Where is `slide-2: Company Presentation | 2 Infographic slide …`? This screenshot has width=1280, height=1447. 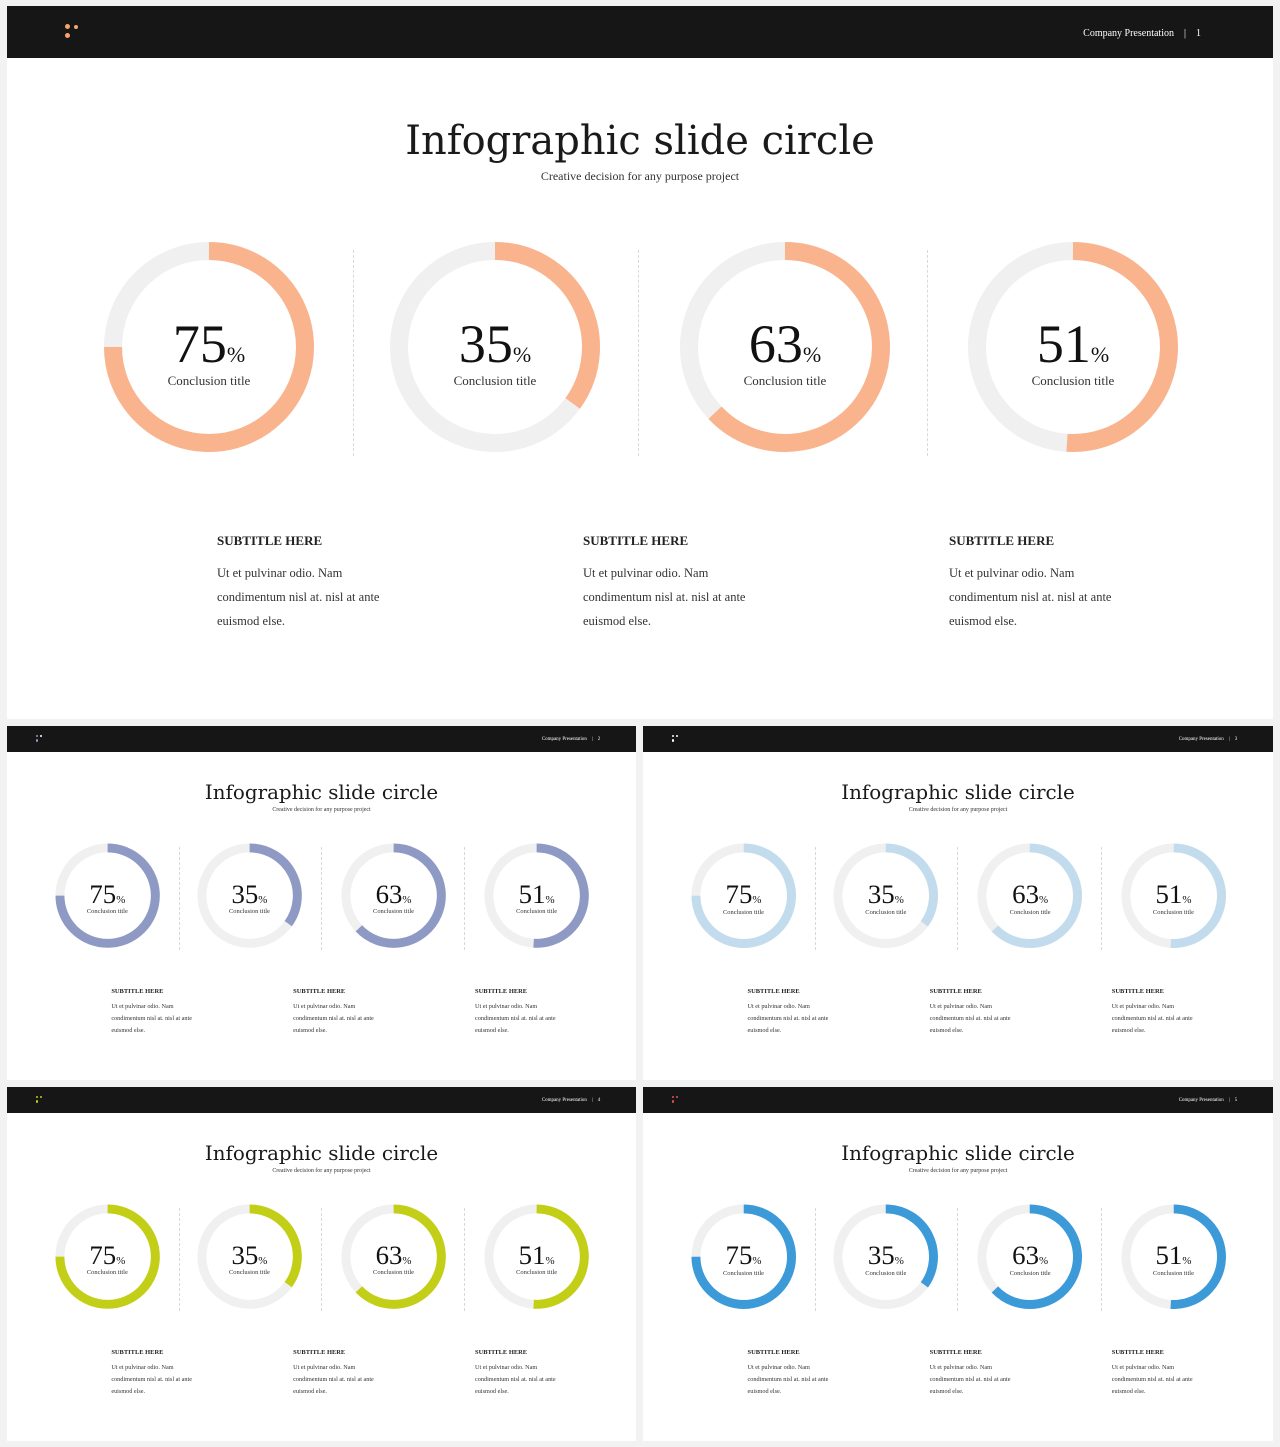 slide-2: Company Presentation | 2 Infographic slide … is located at coordinates (321, 903).